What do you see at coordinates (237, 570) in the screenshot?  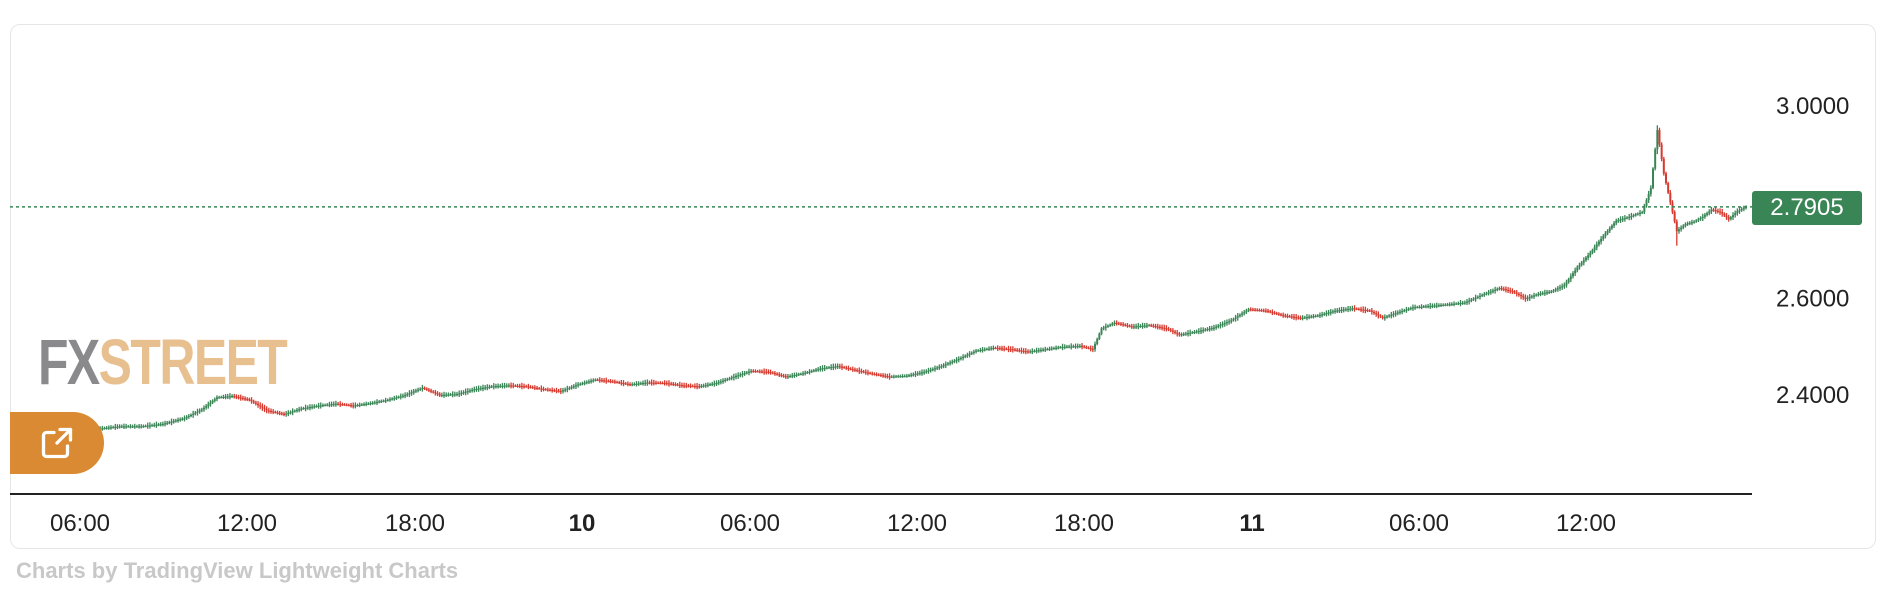 I see `attribution-footer: Charts by TradingView Lightweight Charts` at bounding box center [237, 570].